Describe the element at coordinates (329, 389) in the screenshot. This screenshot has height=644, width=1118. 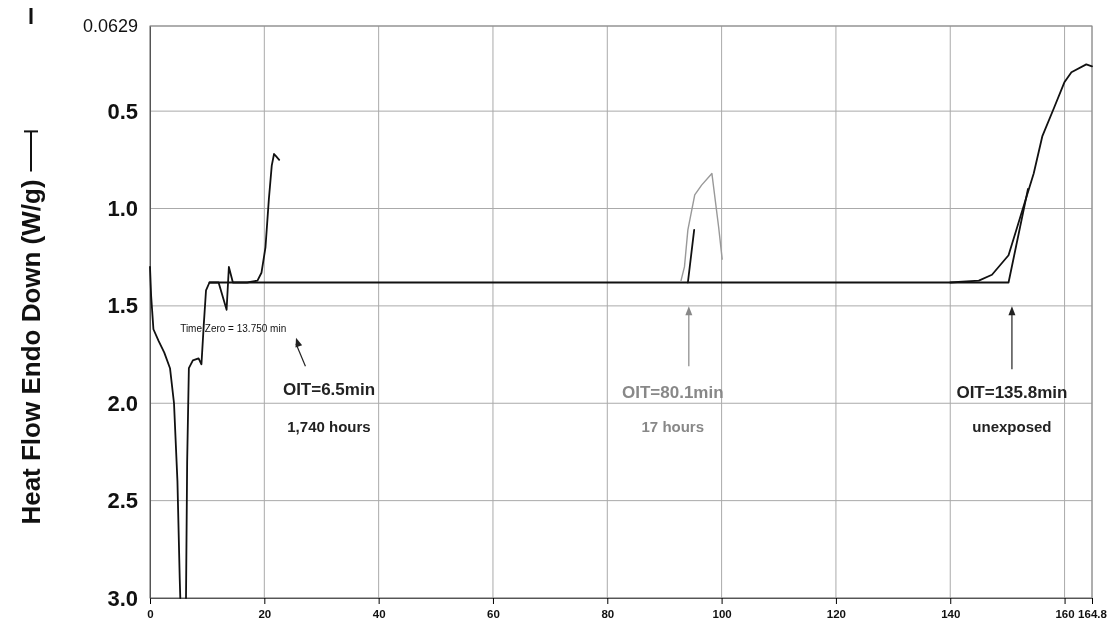
I see `annotation: OIT=6.5min` at that location.